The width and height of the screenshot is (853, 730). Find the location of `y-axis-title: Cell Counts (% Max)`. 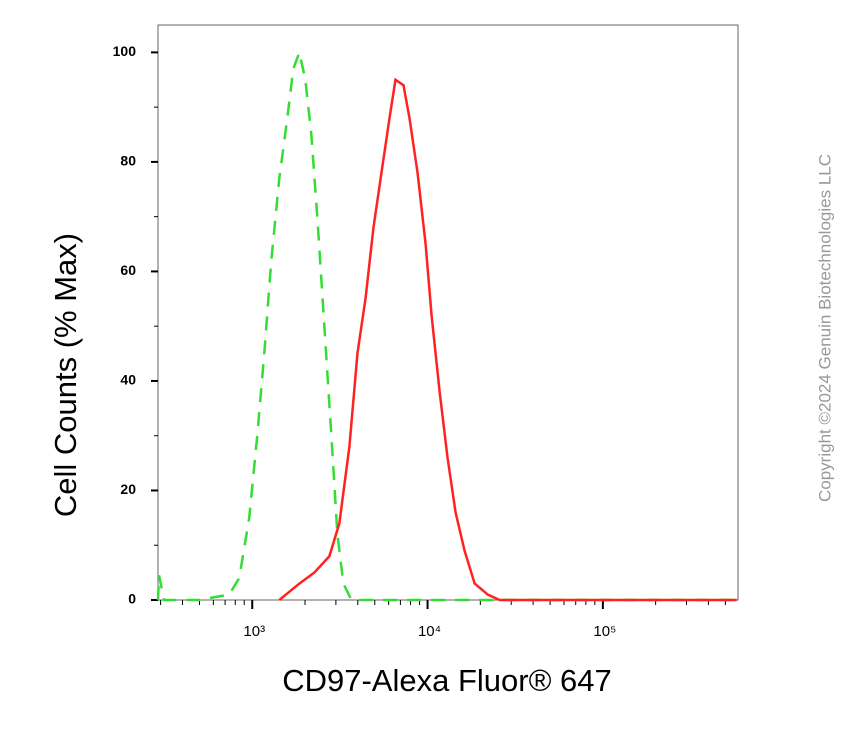

y-axis-title: Cell Counts (% Max) is located at coordinates (65, 375).